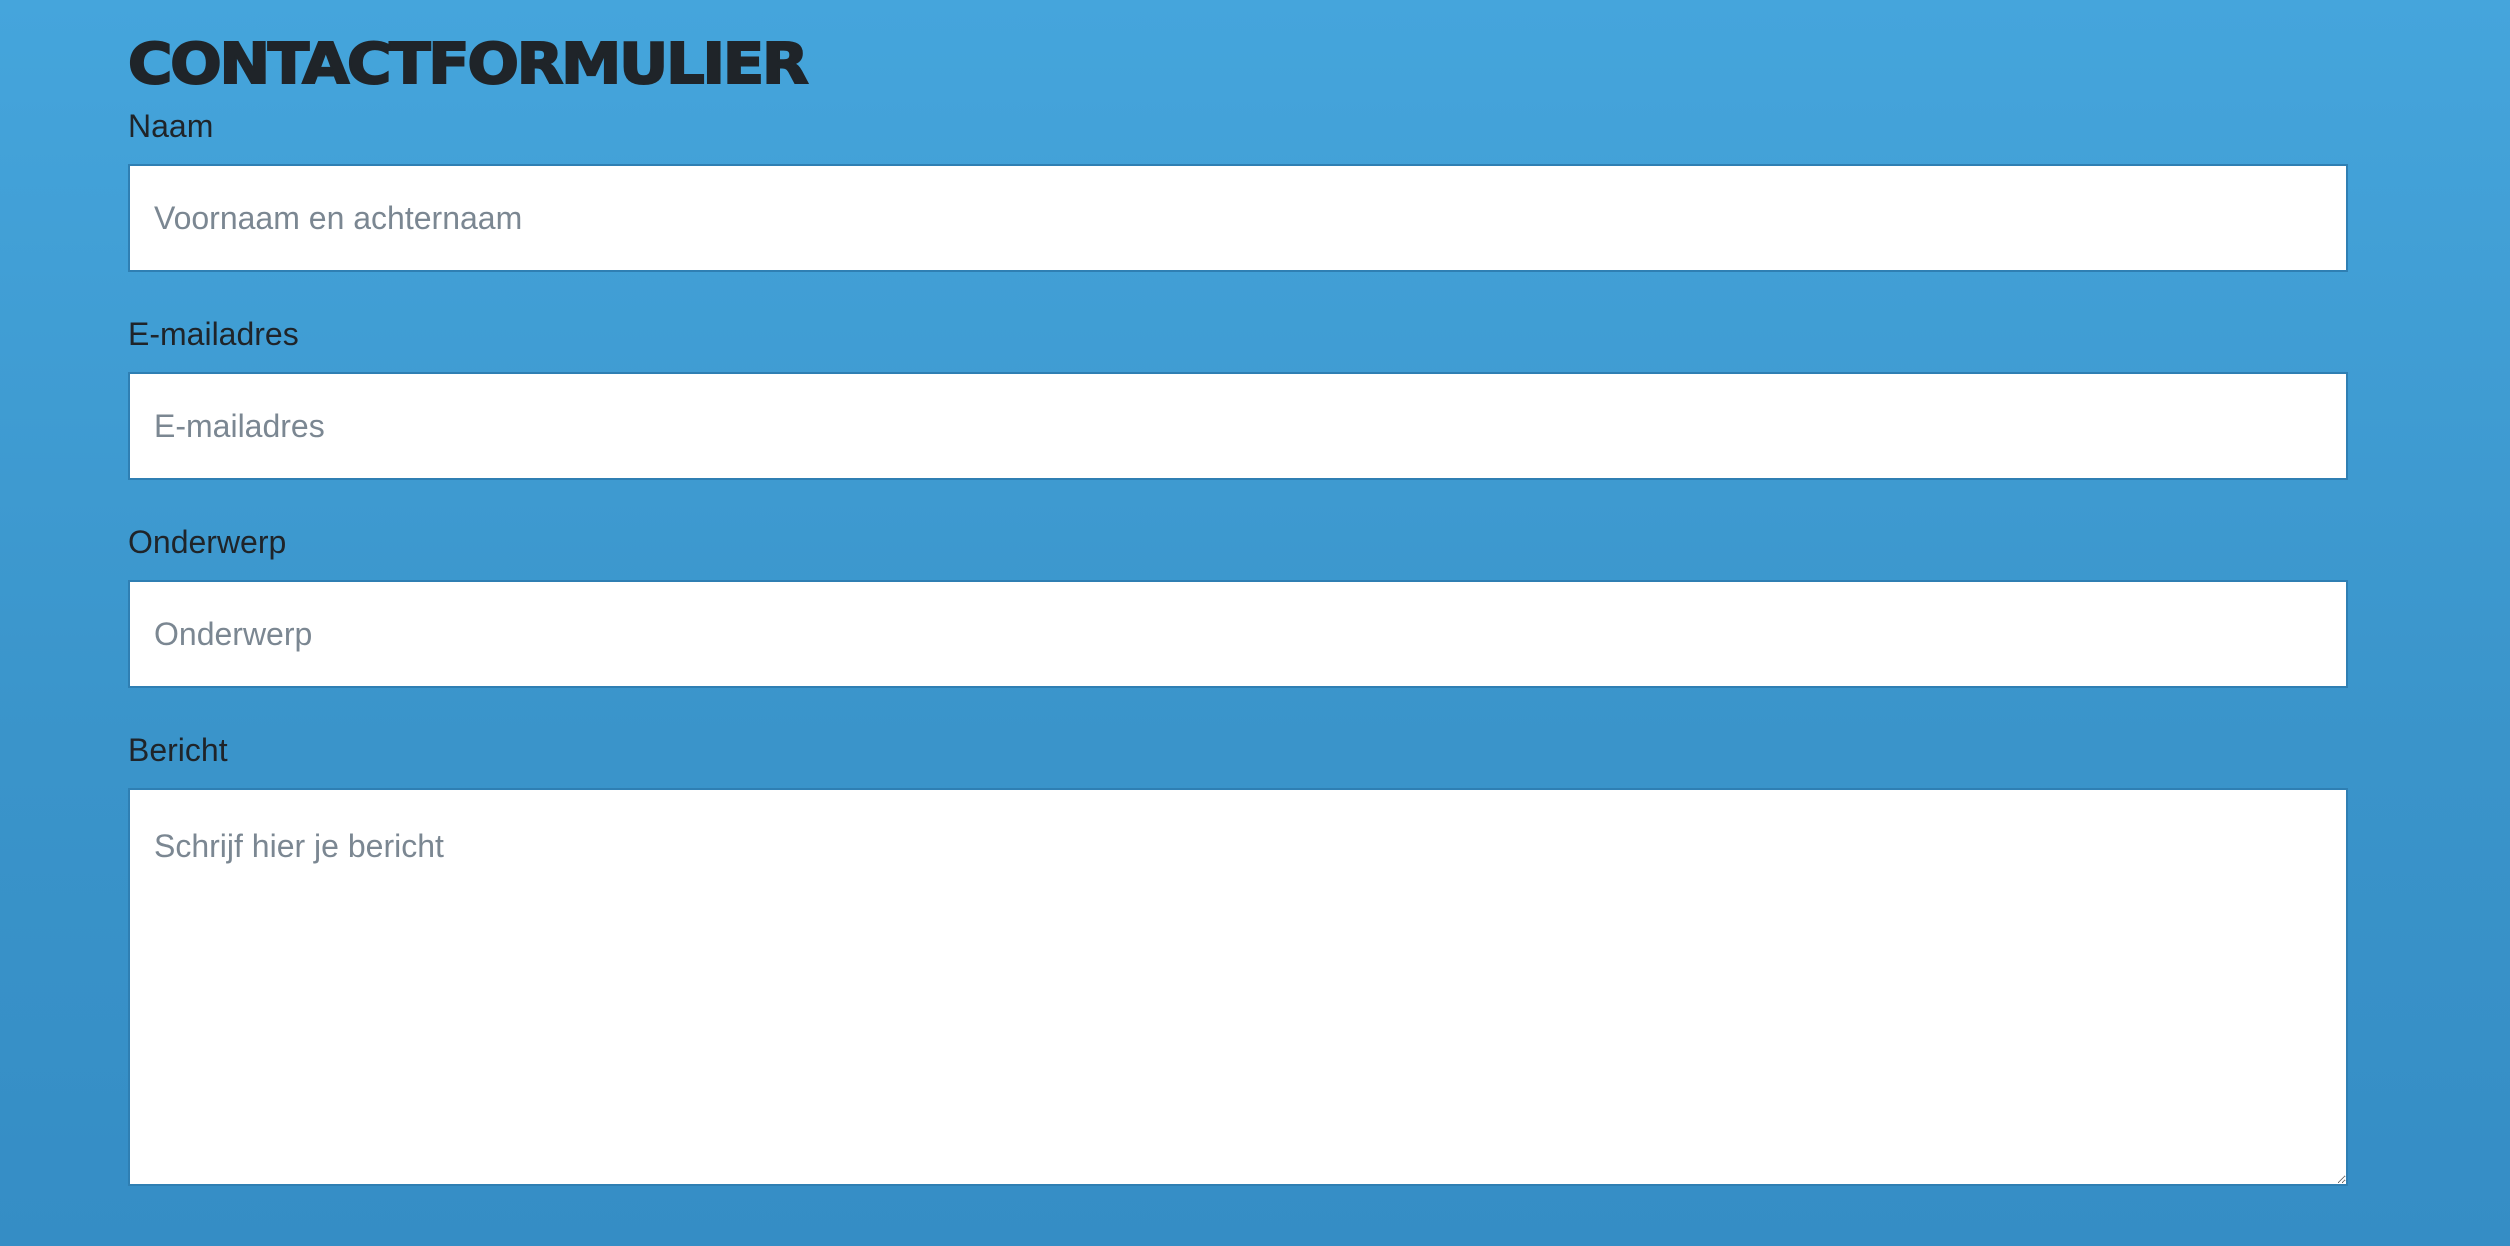  Describe the element at coordinates (178, 750) in the screenshot. I see `message-label: Bericht` at that location.